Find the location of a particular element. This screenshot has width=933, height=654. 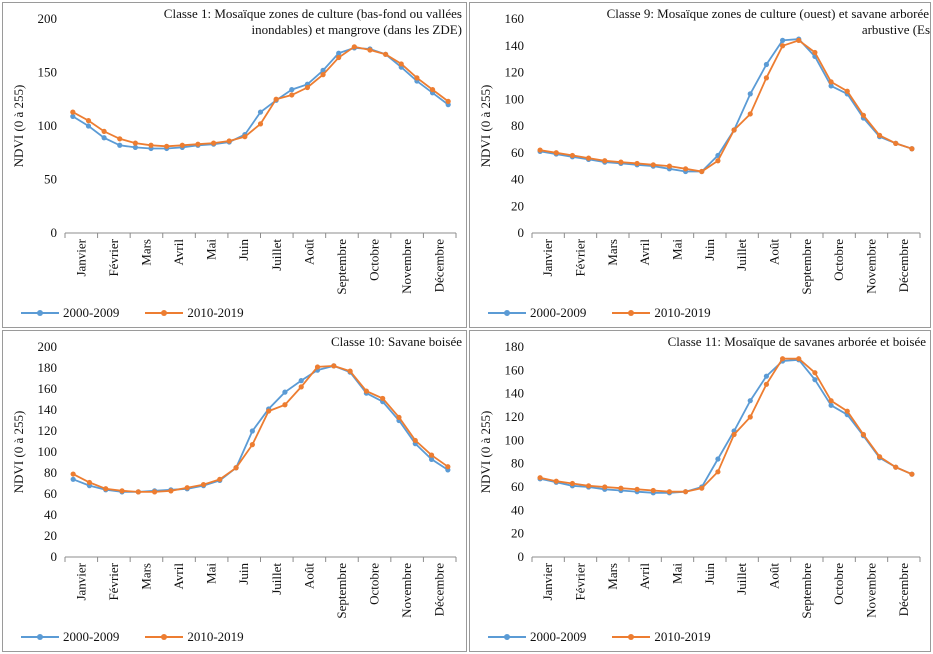

y-tick-label: 60 is located at coordinates (517, 486).